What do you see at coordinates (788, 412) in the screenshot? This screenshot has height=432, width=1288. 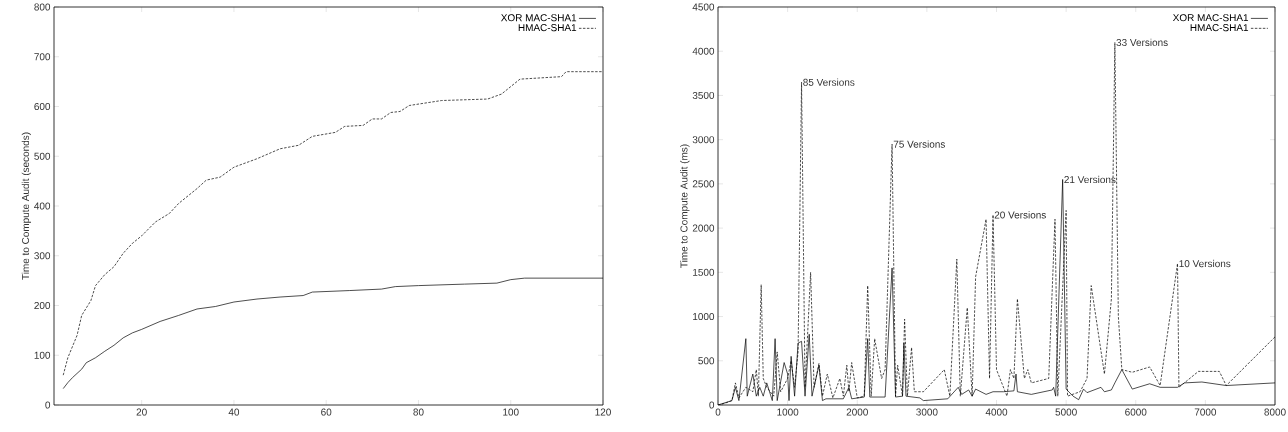 I see `x-tick-label: 1000` at bounding box center [788, 412].